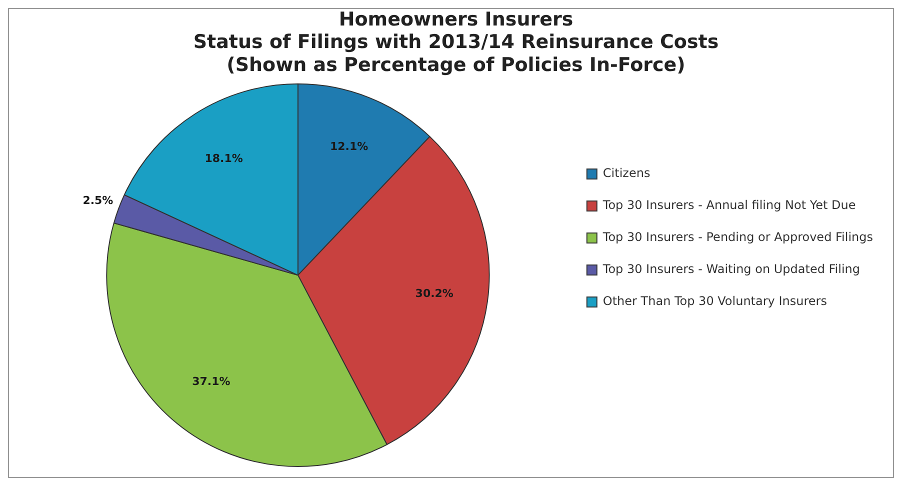 Image resolution: width=902 pixels, height=486 pixels. Describe the element at coordinates (211, 381) in the screenshot. I see `data-label: 37.1%` at that location.